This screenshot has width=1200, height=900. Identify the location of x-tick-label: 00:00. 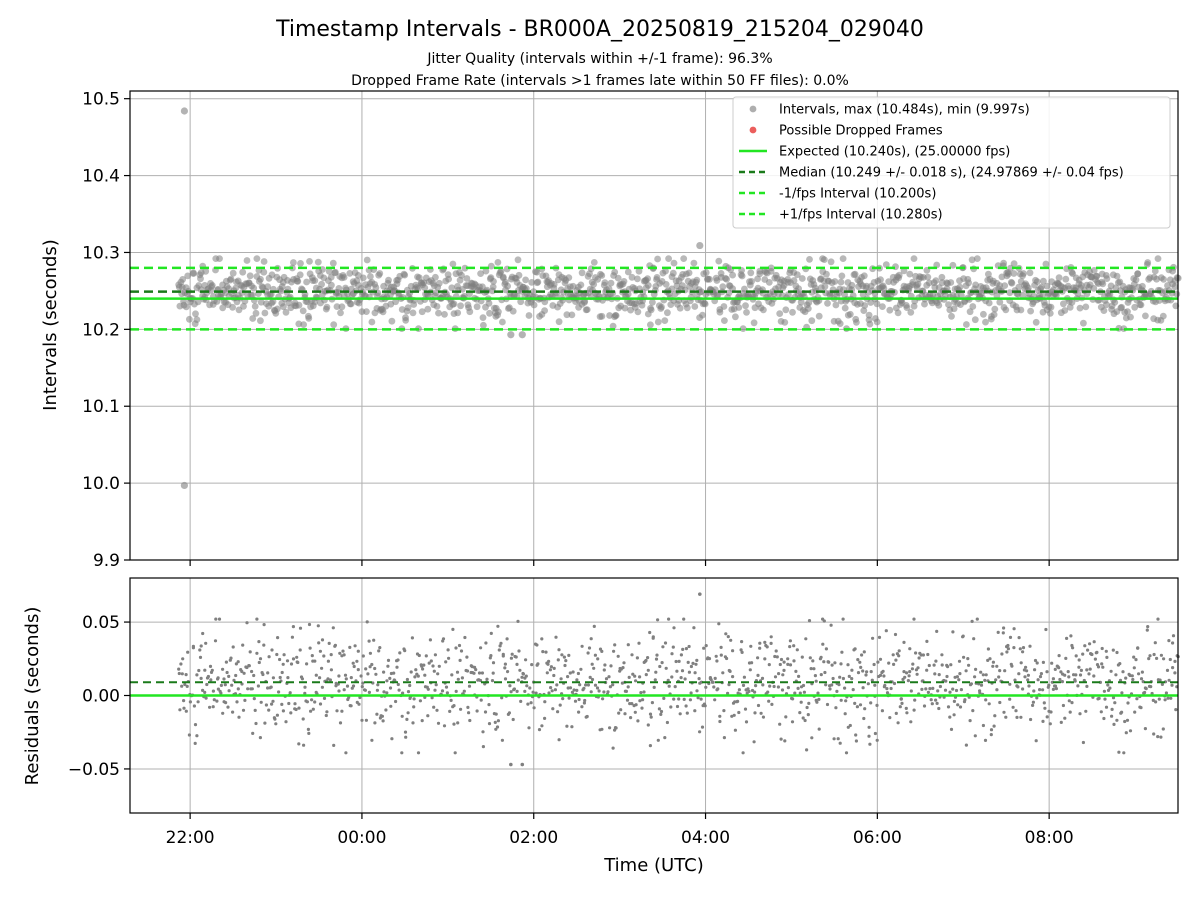
(361, 838).